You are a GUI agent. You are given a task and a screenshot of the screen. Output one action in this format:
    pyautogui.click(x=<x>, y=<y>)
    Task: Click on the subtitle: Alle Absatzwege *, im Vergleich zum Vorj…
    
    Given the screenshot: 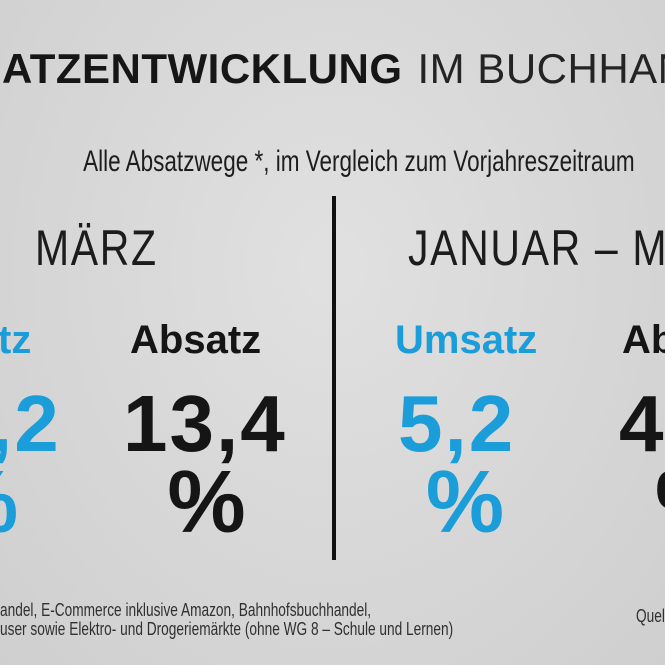 What is the action you would take?
    pyautogui.click(x=359, y=161)
    